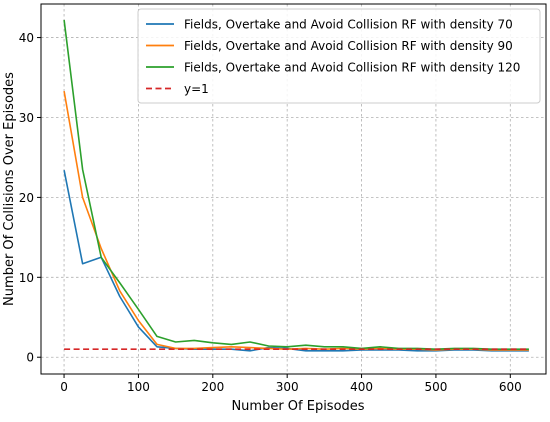 This screenshot has height=422, width=550. What do you see at coordinates (361, 387) in the screenshot?
I see `x-tick-label: 400` at bounding box center [361, 387].